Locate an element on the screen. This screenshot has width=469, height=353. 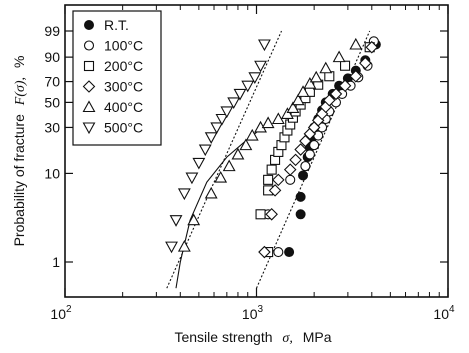
legend: R.T. 100°C 200°C 300°C 400°C 500°C is located at coordinates (117, 78).